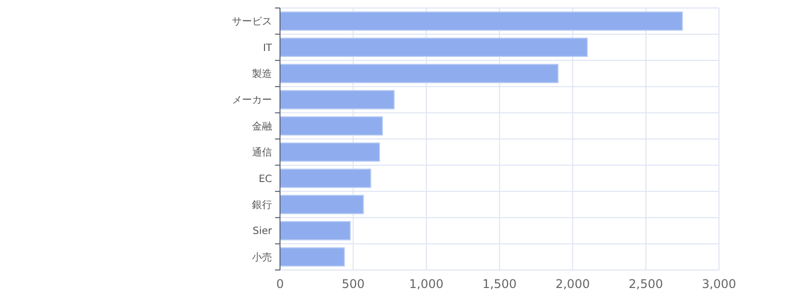  Describe the element at coordinates (252, 22) in the screenshot. I see `y-tick-label: サービス` at that location.